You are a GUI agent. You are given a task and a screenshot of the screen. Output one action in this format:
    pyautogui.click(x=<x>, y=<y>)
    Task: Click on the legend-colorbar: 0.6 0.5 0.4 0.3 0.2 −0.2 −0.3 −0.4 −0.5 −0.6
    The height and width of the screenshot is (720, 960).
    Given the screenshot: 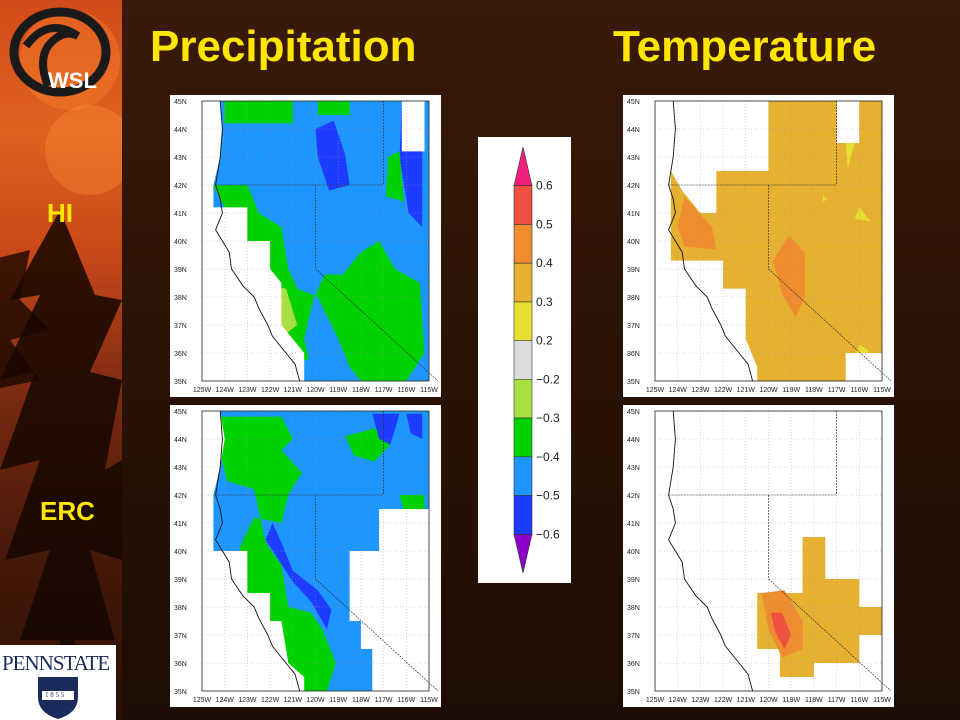 What is the action you would take?
    pyautogui.click(x=536, y=360)
    